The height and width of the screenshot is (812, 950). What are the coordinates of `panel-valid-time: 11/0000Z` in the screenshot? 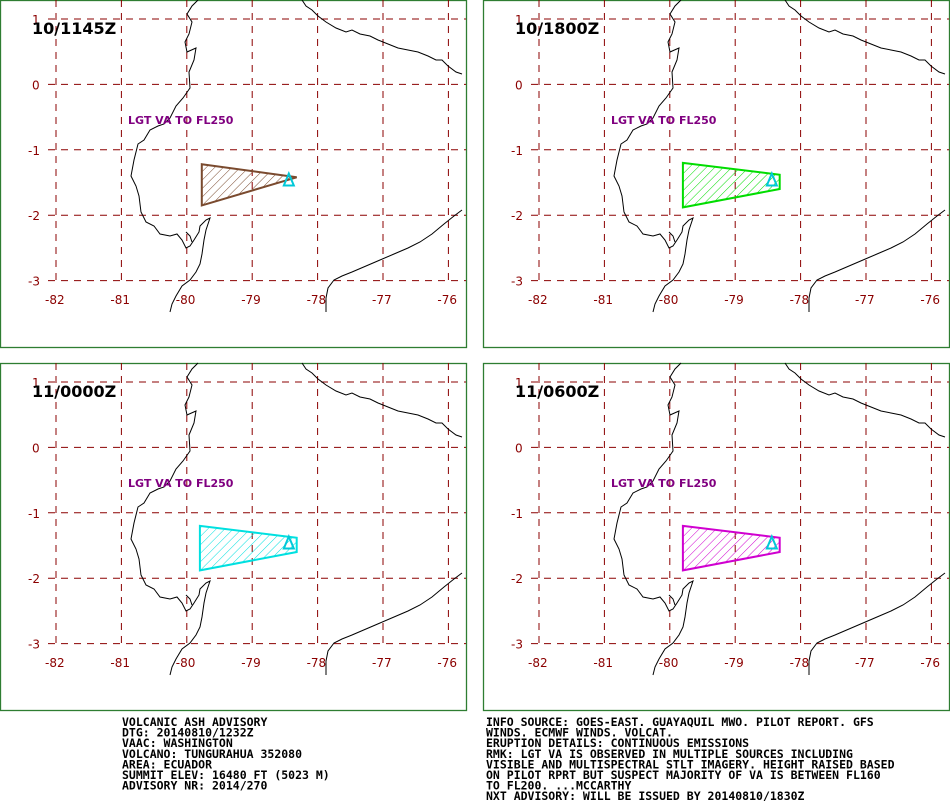 It's located at (74, 391).